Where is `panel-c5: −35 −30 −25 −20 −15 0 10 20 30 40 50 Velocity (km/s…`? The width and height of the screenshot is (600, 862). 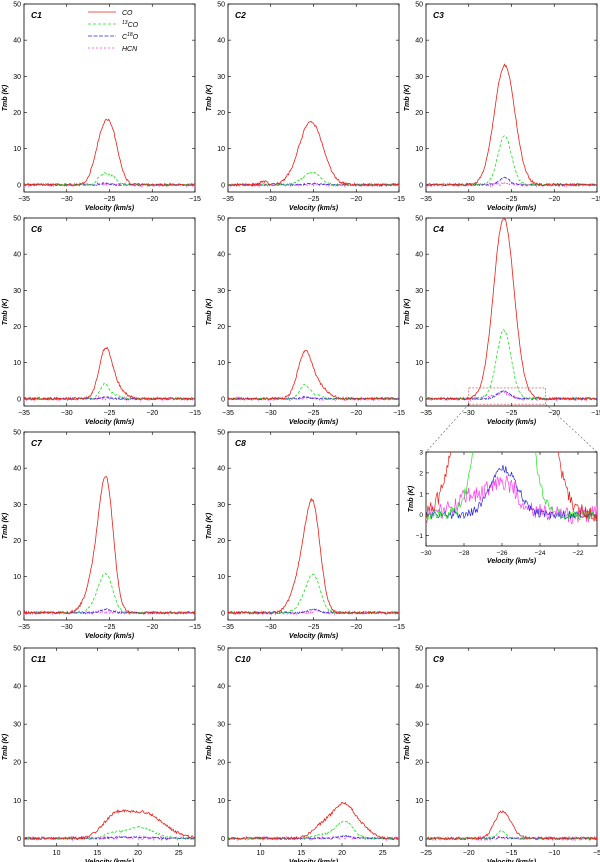
panel-c5: −35 −30 −25 −20 −15 0 10 20 30 40 50 Velocity (km/s… is located at coordinates (305, 321).